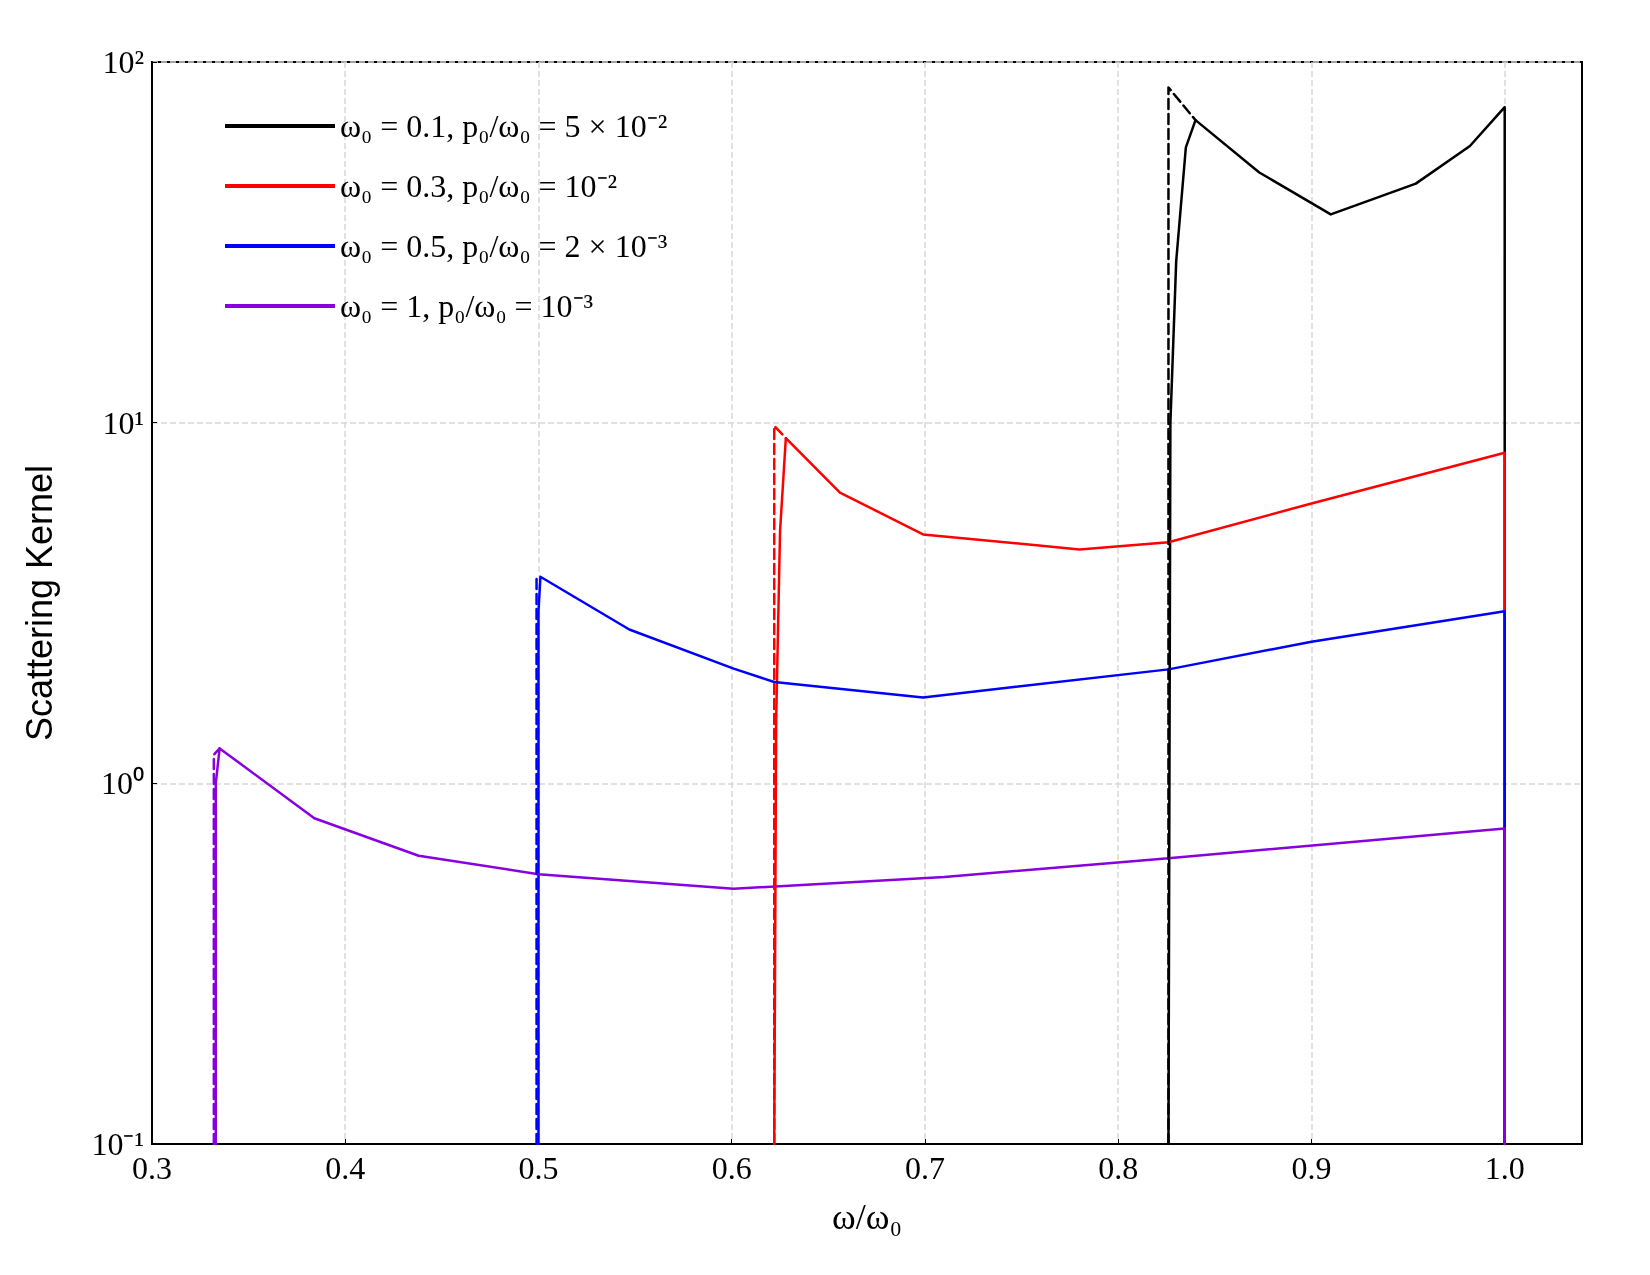  I want to click on y-axis-title: Scattering Kernel, so click(39, 603).